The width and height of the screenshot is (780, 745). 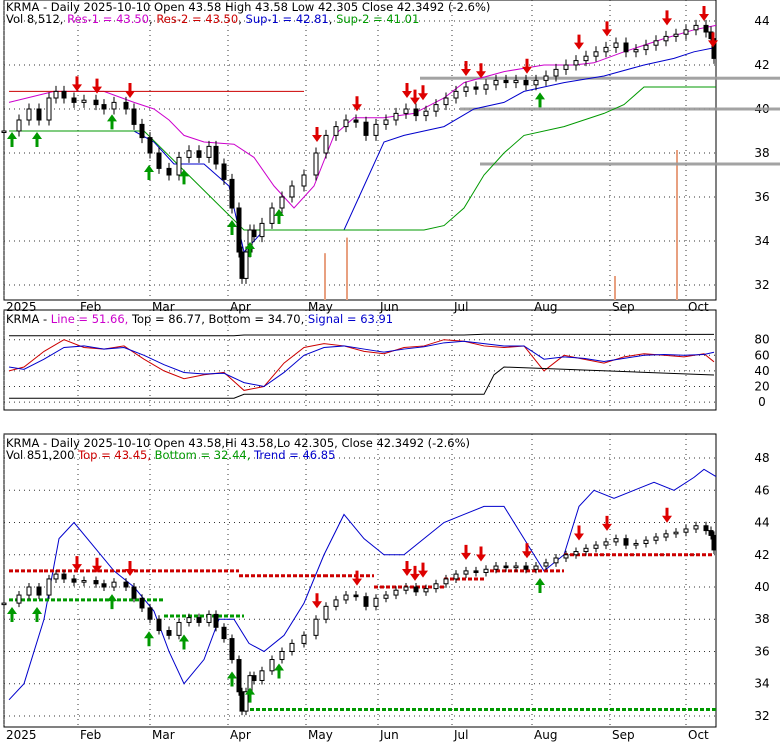 What do you see at coordinates (197, 19) in the screenshot?
I see `res2-label: Res-2 = 43.50` at bounding box center [197, 19].